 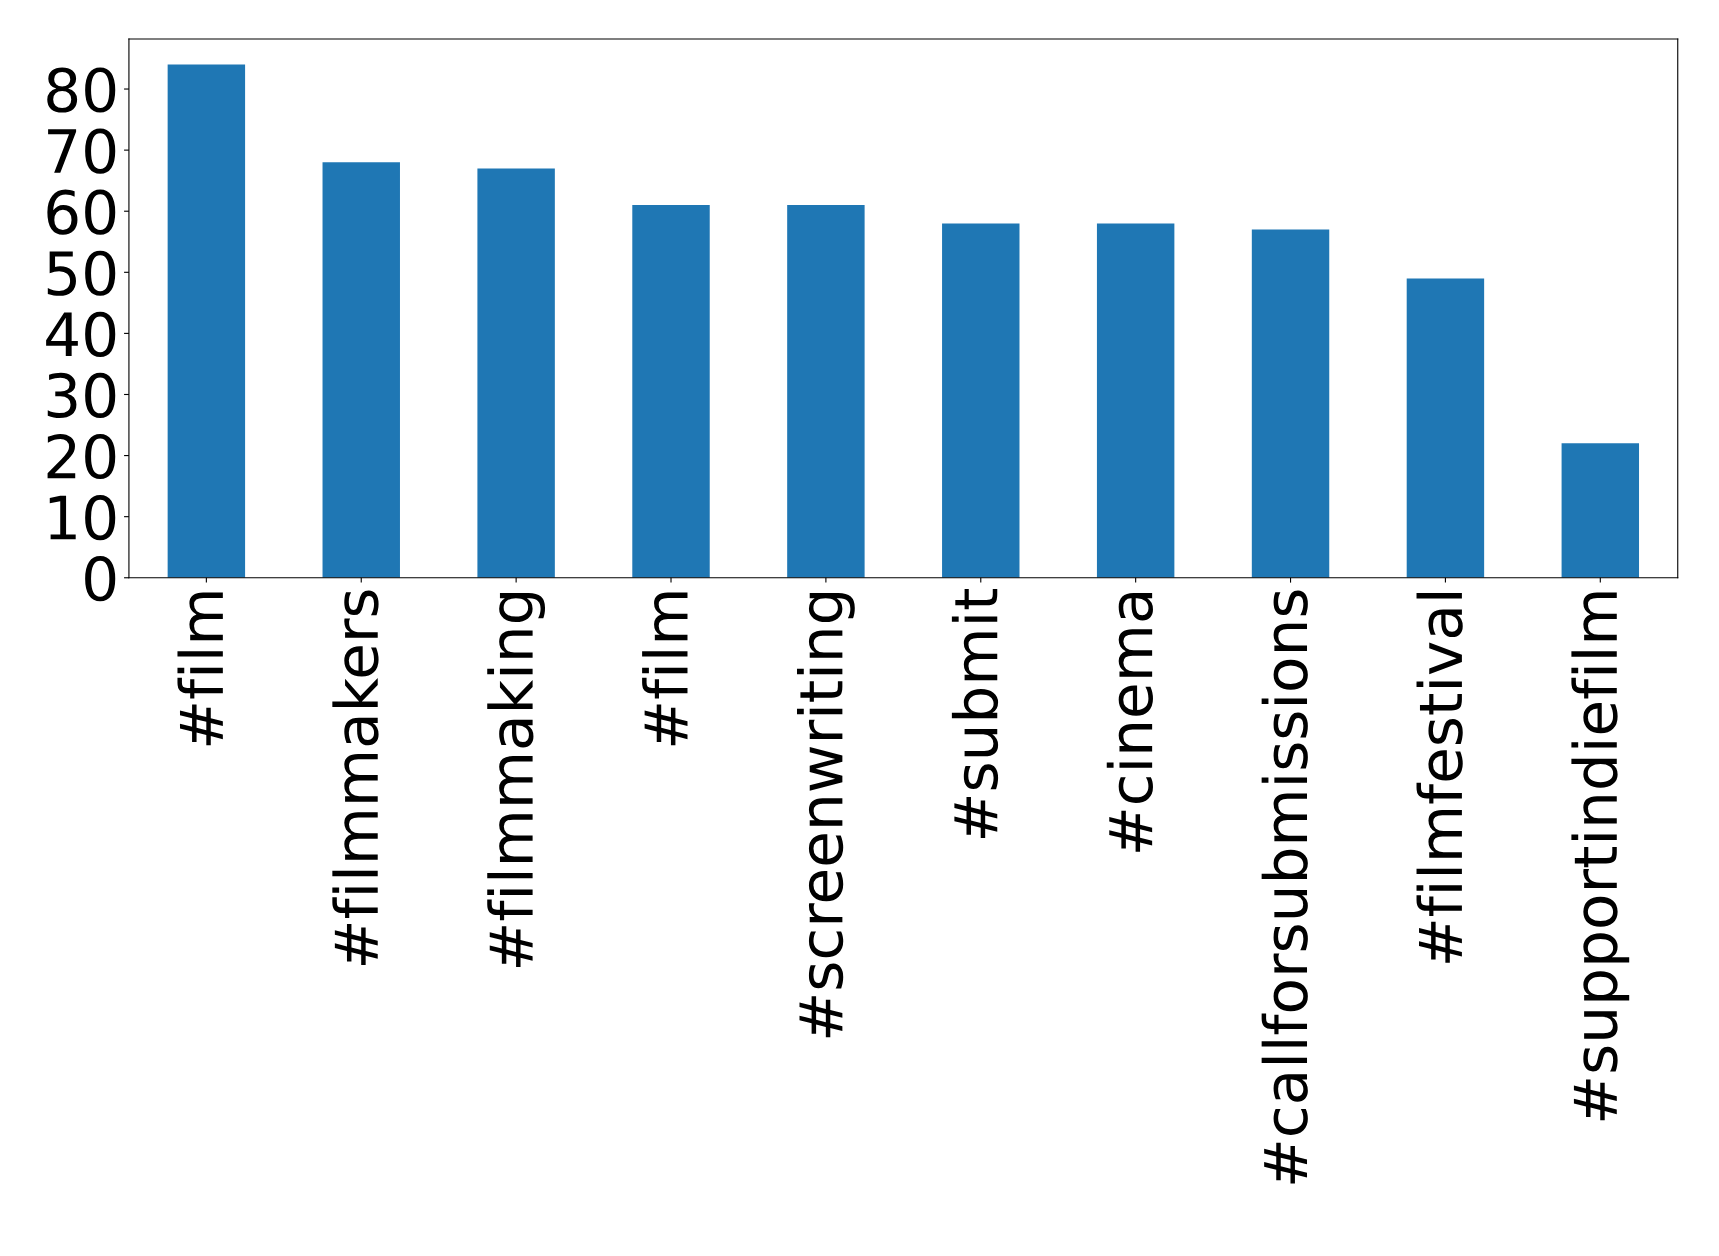 What do you see at coordinates (81, 212) in the screenshot?
I see `y-tick-label: 60` at bounding box center [81, 212].